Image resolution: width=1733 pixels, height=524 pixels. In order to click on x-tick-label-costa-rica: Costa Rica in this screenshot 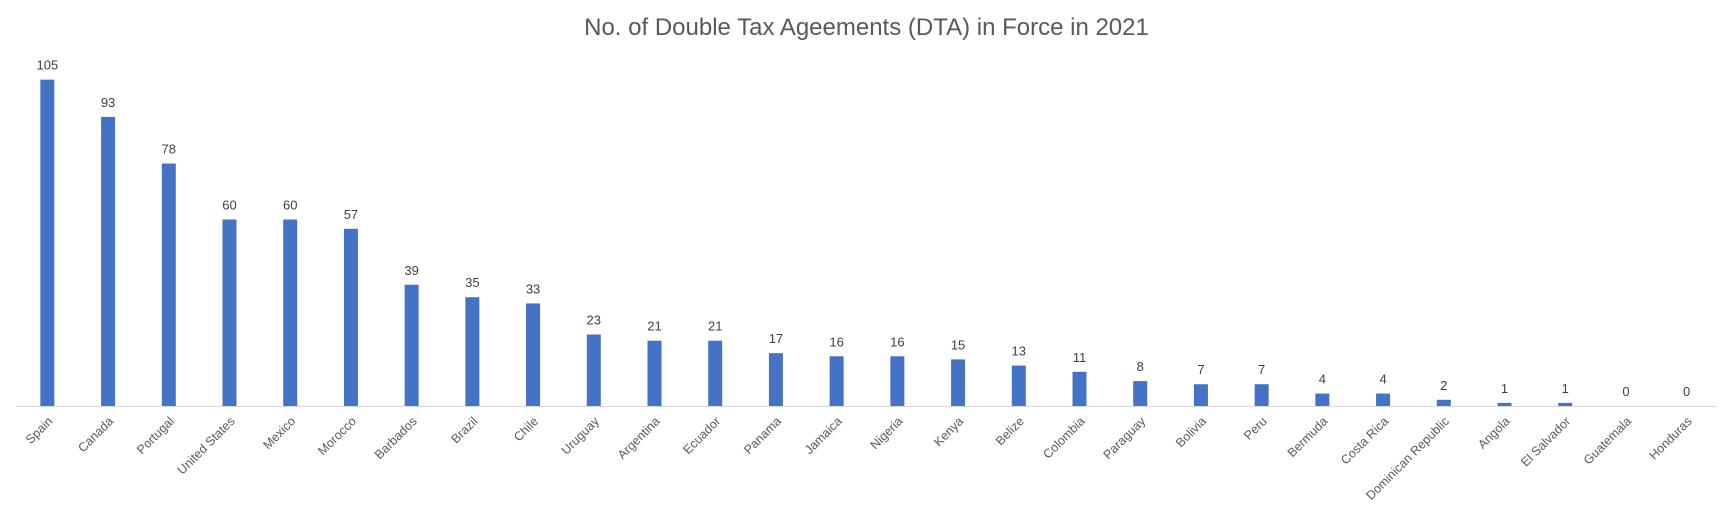, I will do `click(1364, 440)`.